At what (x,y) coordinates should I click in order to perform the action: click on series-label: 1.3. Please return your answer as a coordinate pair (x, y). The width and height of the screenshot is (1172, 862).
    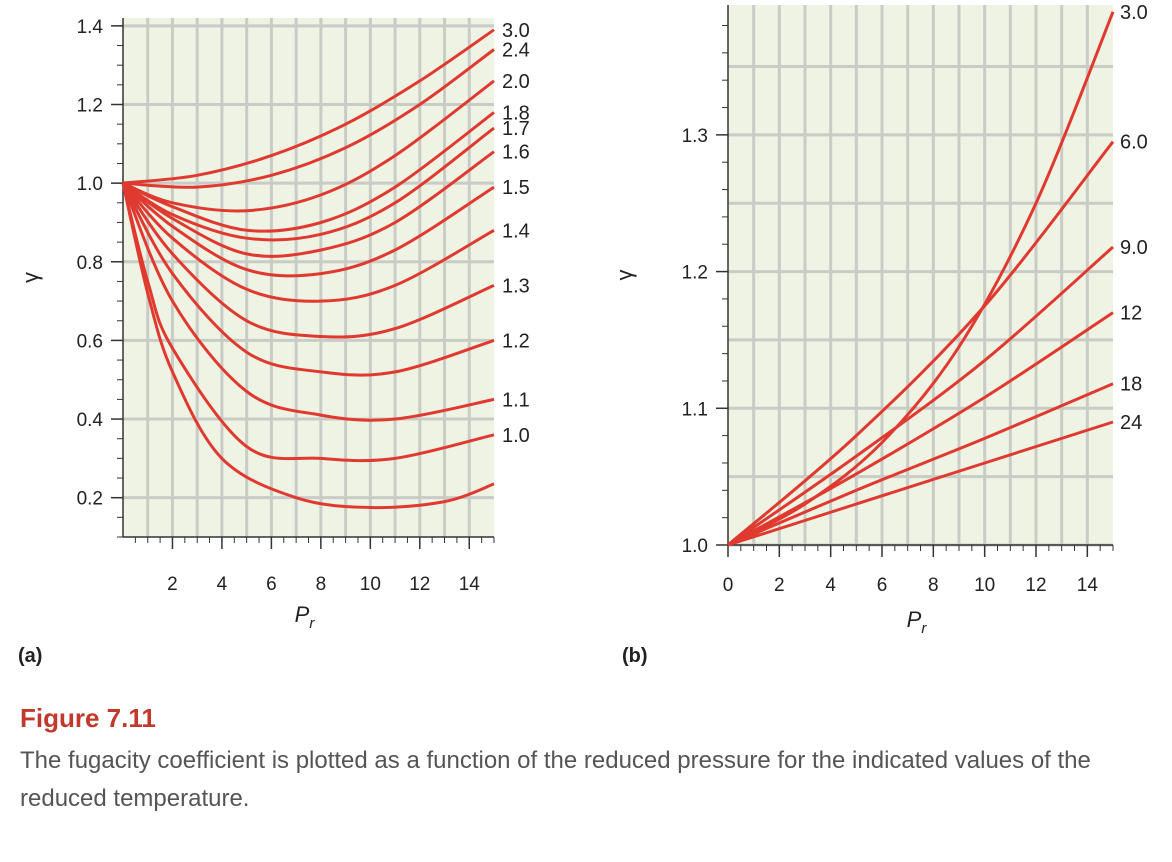
    Looking at the image, I should click on (516, 286).